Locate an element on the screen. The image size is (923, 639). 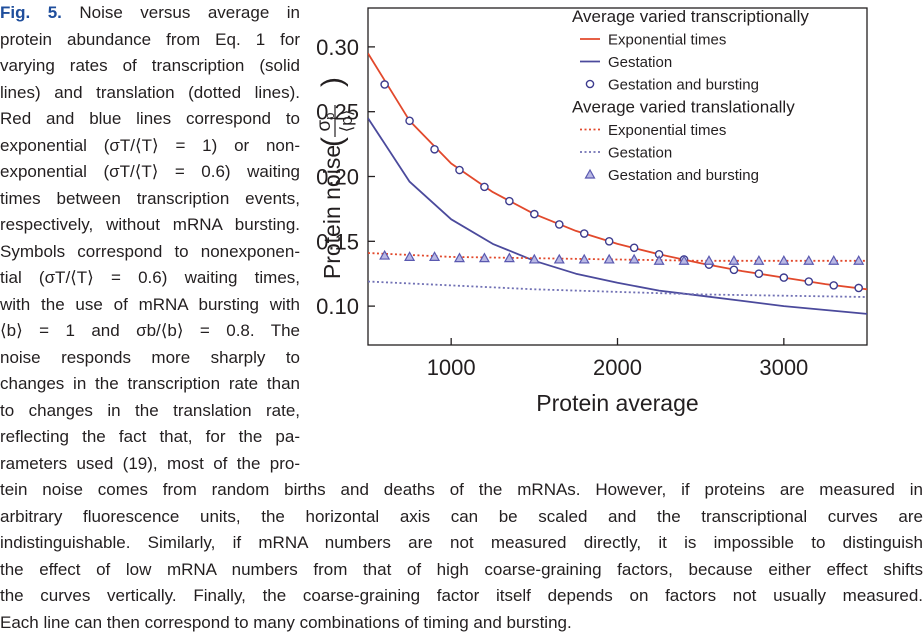
caption-text: rameters used (19), most of the pro- is located at coordinates (150, 463).